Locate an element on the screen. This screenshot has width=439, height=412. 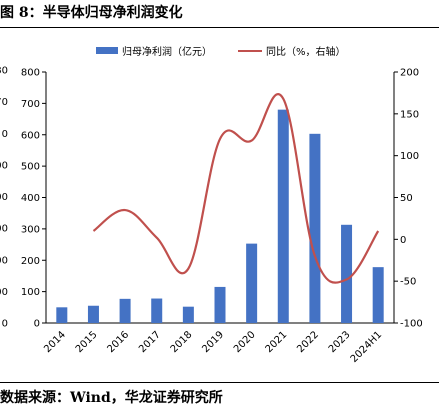
title-divider is located at coordinates (219, 27).